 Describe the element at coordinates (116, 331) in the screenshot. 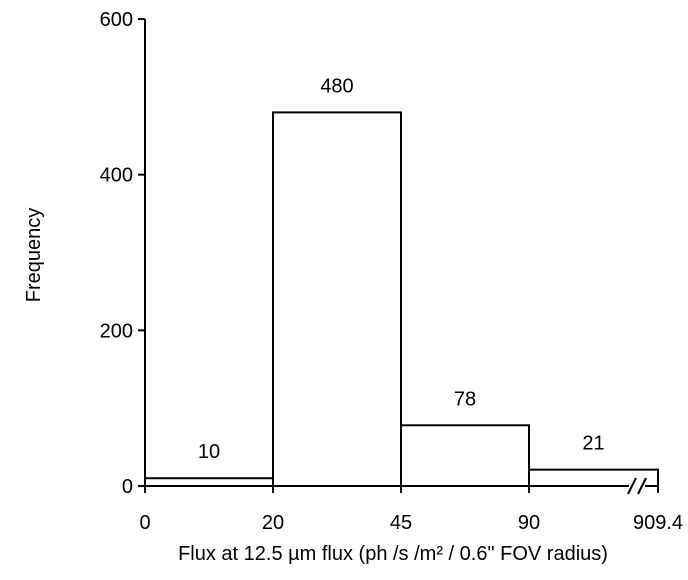

I see `y-tick-label: 200` at that location.